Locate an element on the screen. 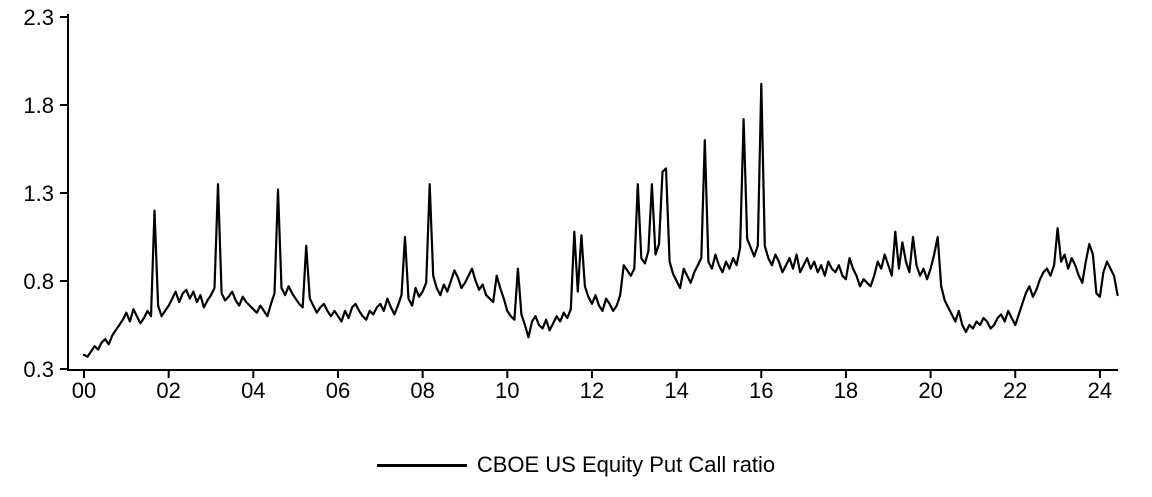  x-tick-label: 06 is located at coordinates (338, 390).